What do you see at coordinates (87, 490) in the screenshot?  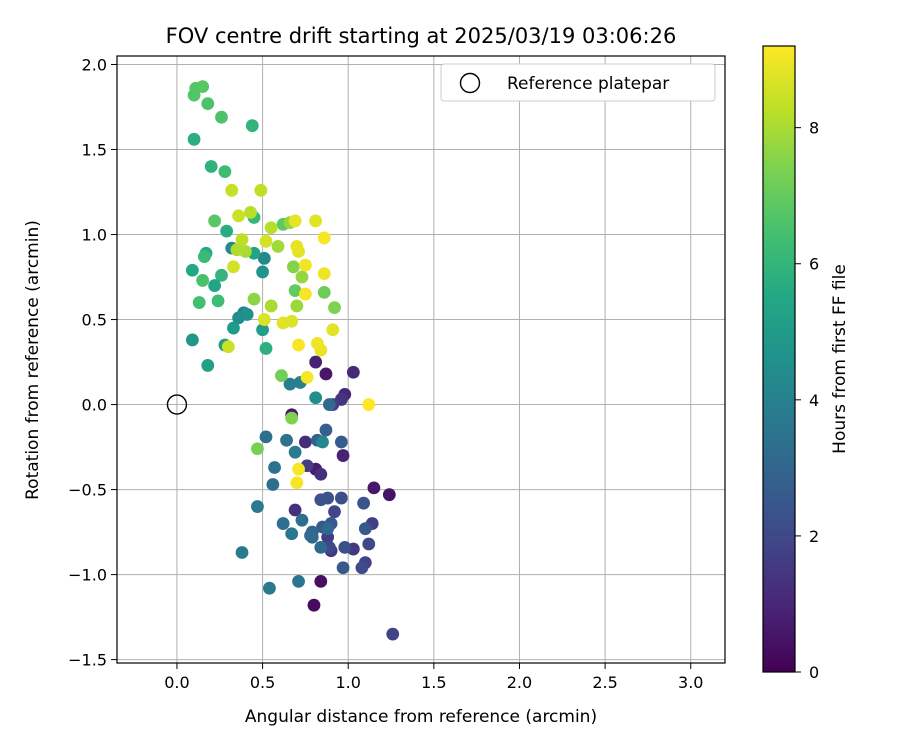 I see `y-tick-label: −0.5` at bounding box center [87, 490].